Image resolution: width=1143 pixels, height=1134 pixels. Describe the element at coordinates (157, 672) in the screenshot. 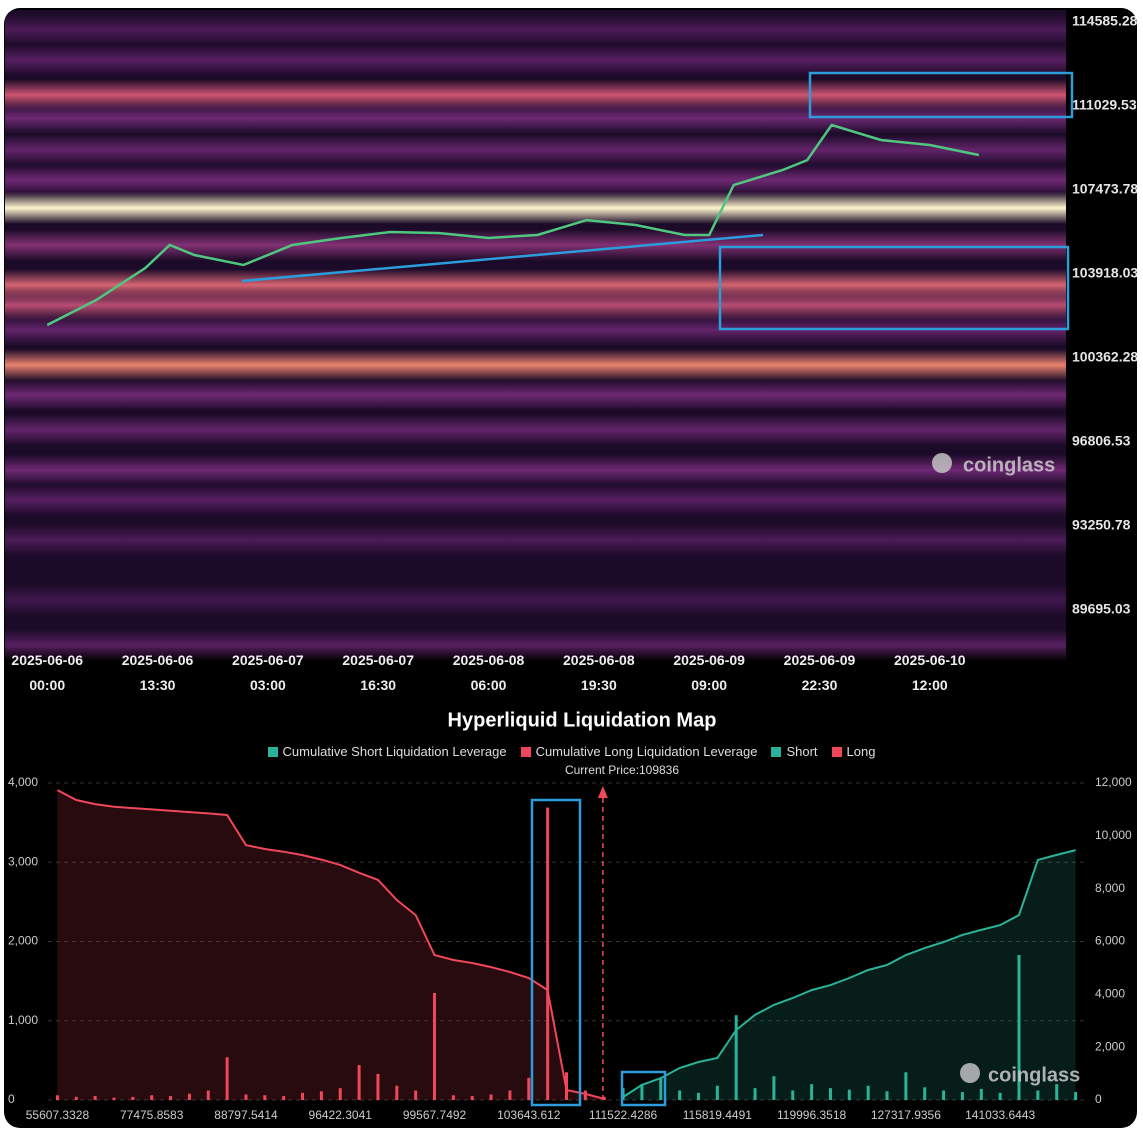

I see `x-tick-label: 2025-06-06 13:30` at that location.